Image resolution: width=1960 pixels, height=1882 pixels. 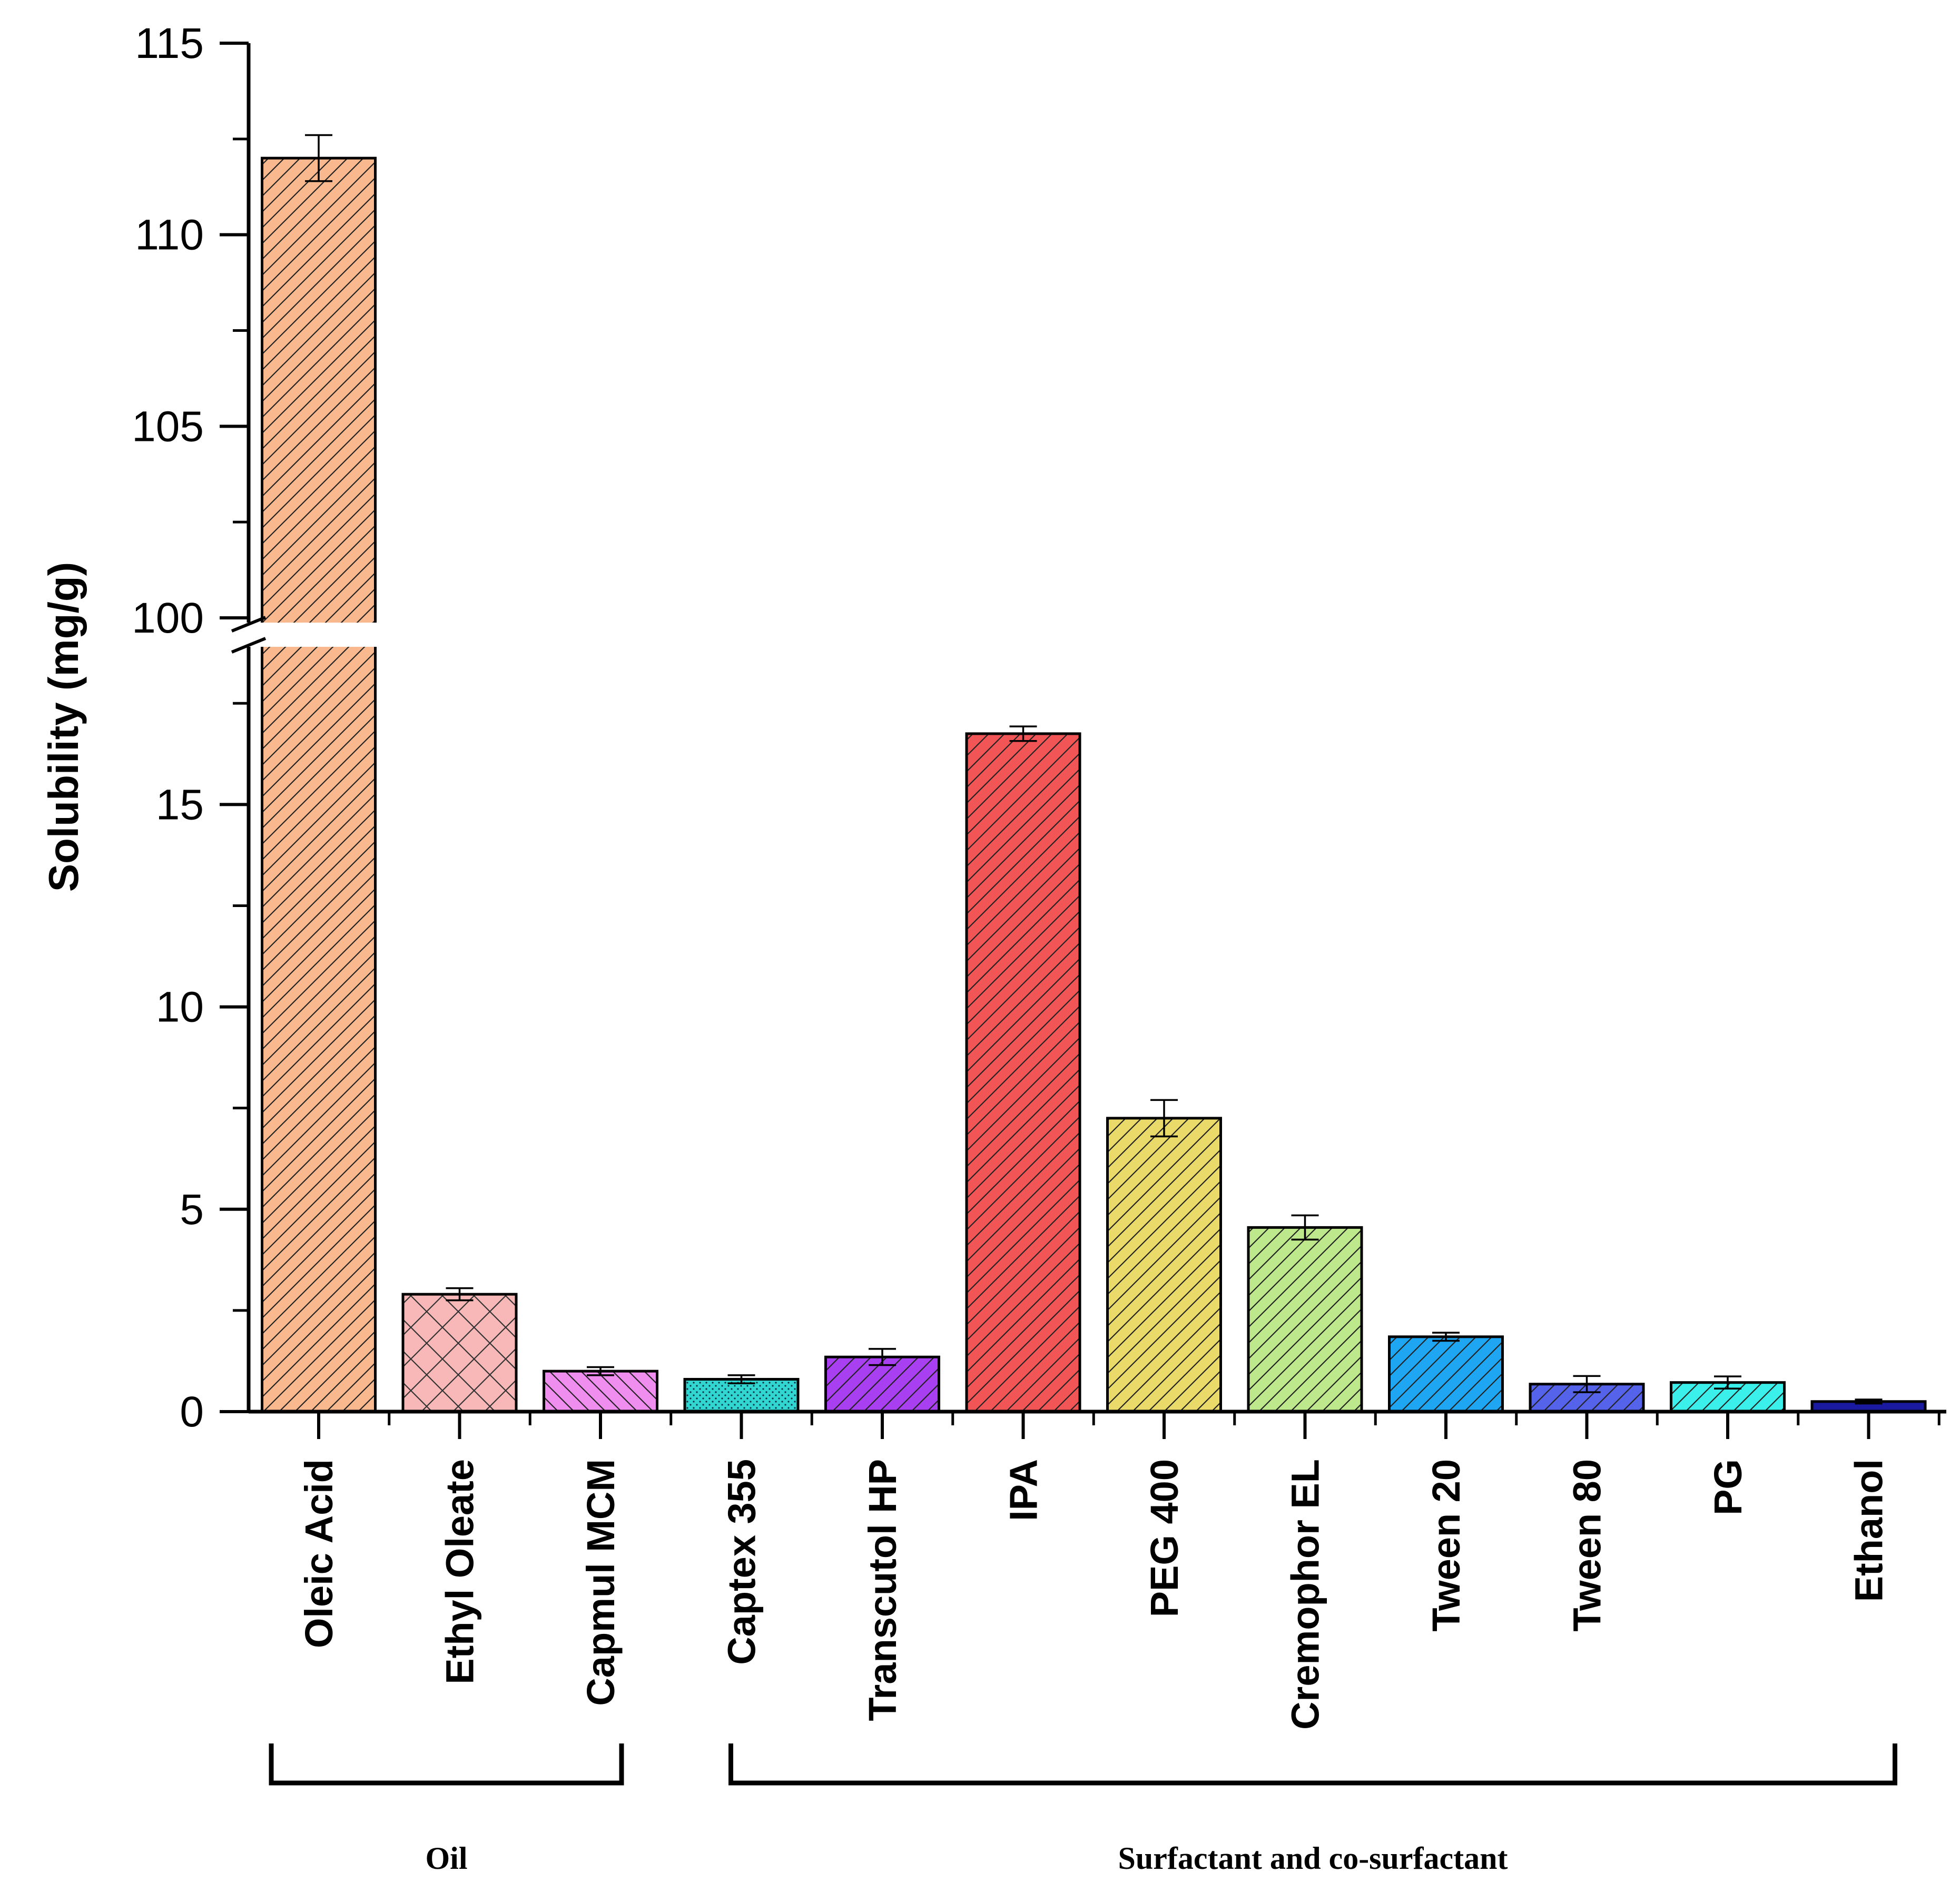 I want to click on group-bracket-oil: Oil, so click(x=446, y=1809).